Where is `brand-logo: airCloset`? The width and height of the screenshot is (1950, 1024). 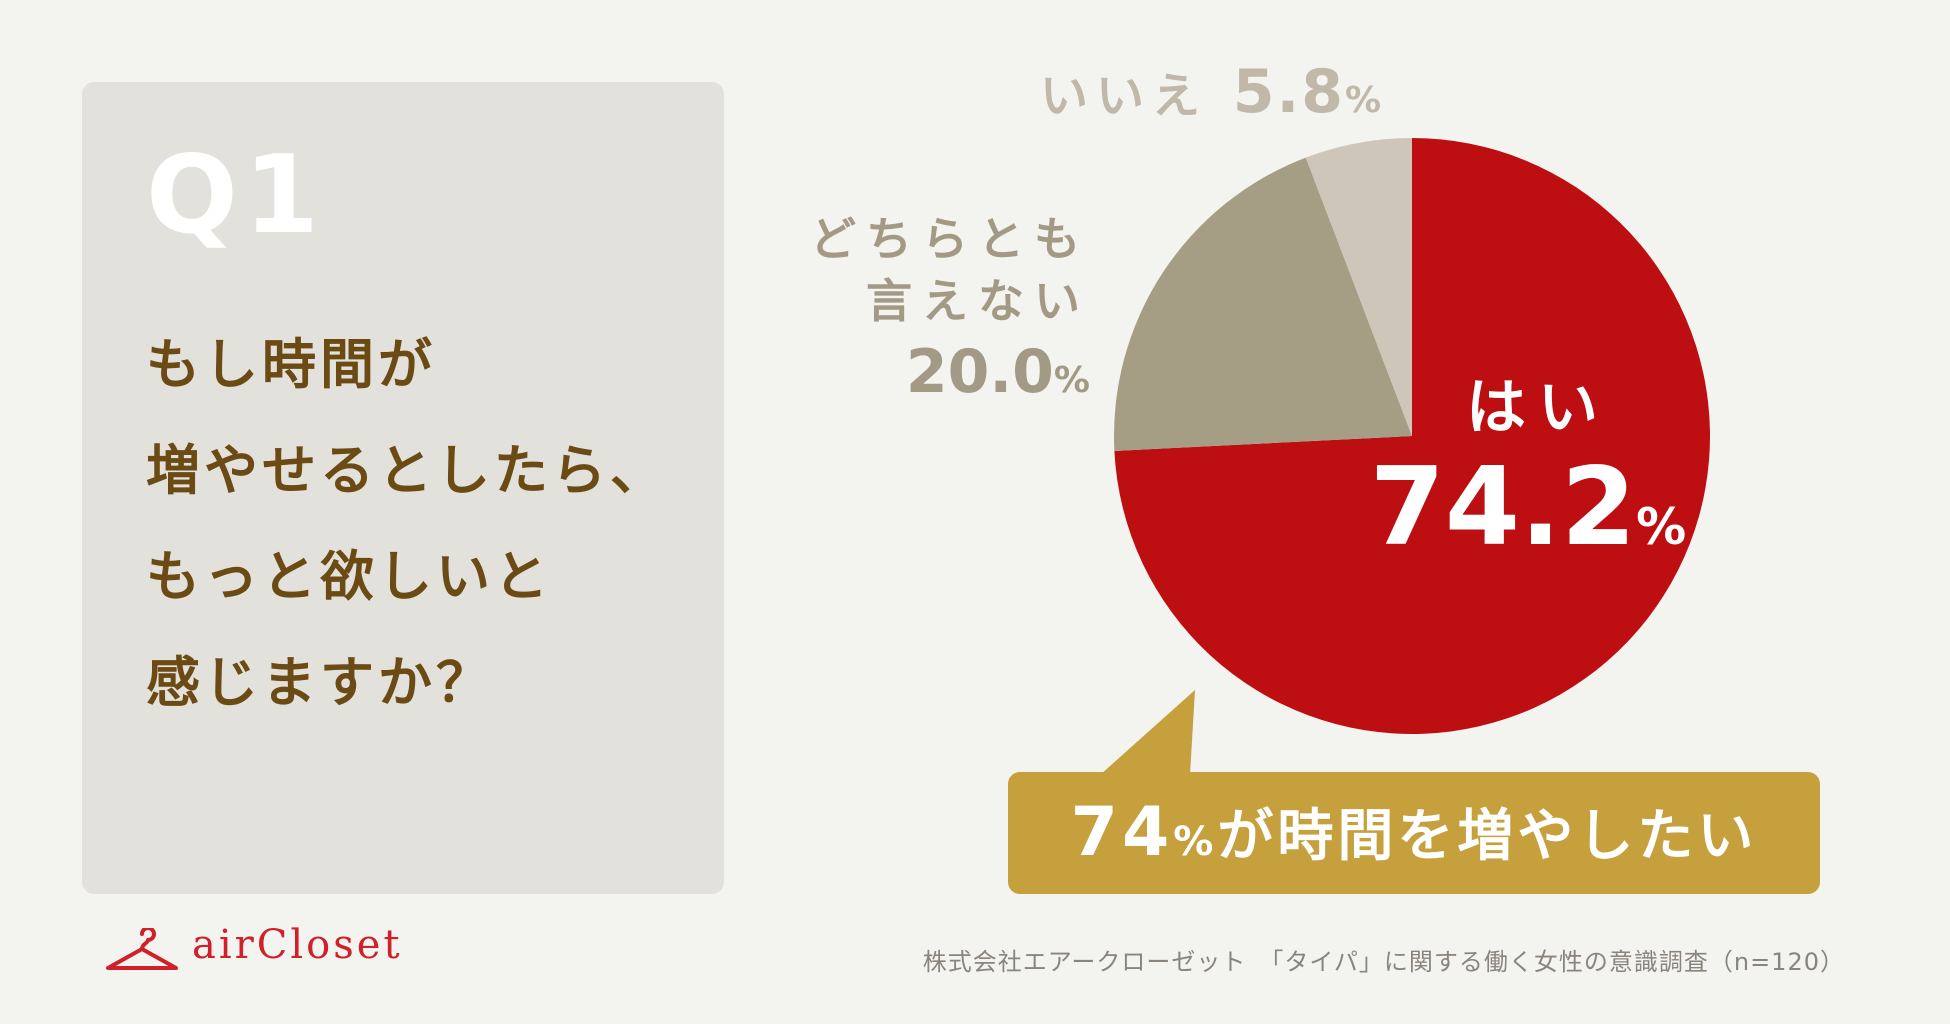
brand-logo: airCloset is located at coordinates (252, 950).